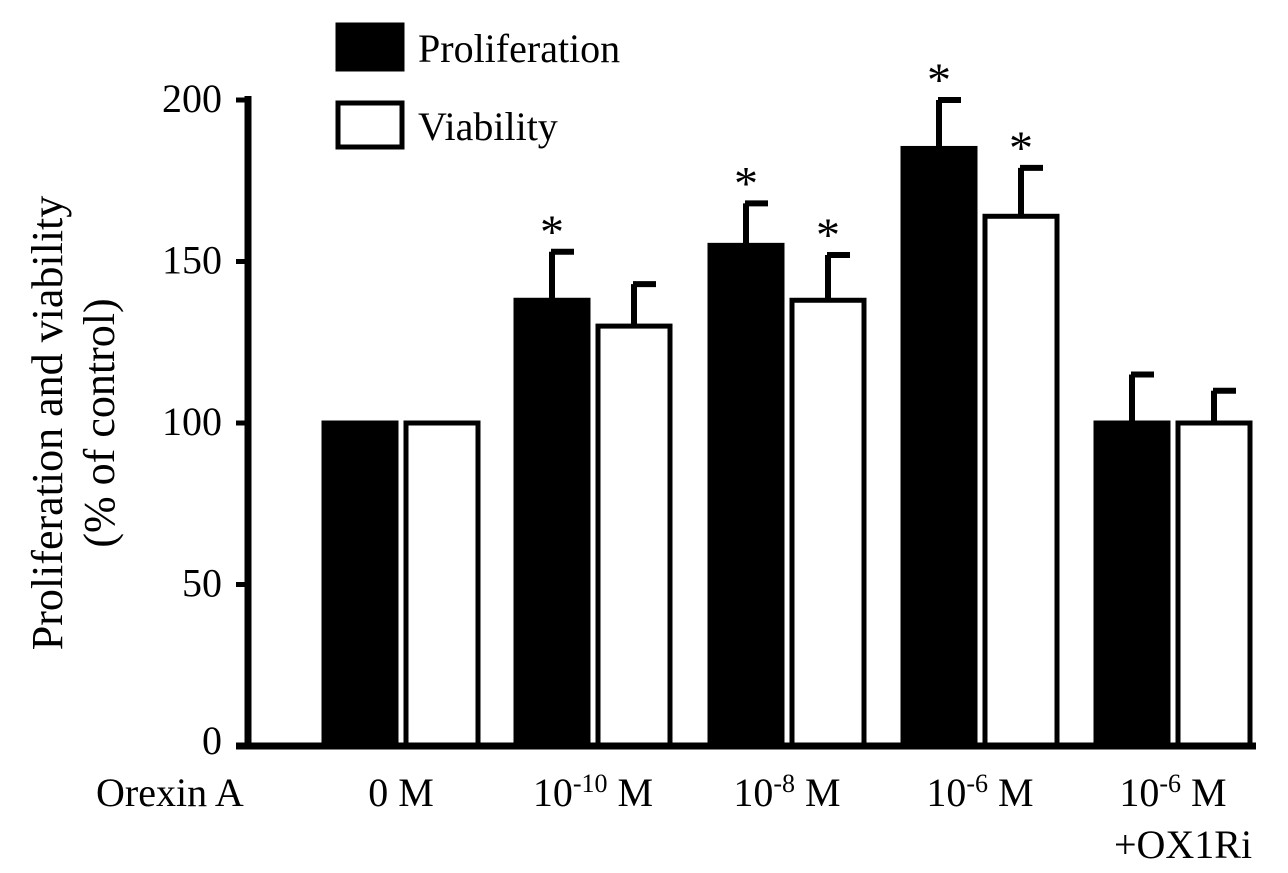 This screenshot has width=1288, height=873. I want to click on x-tick-label: 0 M, so click(401, 792).